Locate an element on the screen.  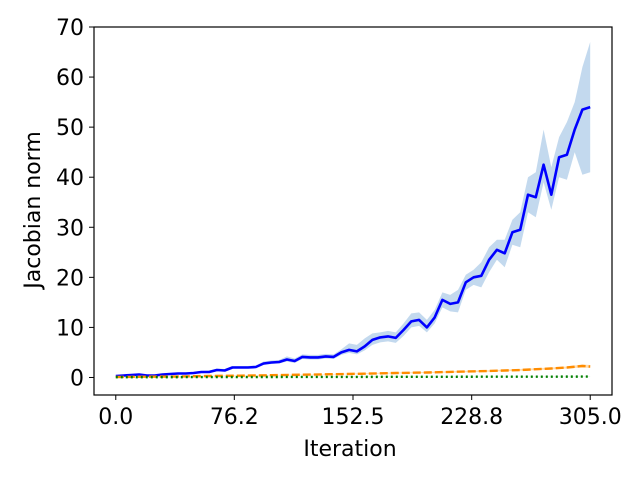
y-tick-label: 0 is located at coordinates (77, 378).